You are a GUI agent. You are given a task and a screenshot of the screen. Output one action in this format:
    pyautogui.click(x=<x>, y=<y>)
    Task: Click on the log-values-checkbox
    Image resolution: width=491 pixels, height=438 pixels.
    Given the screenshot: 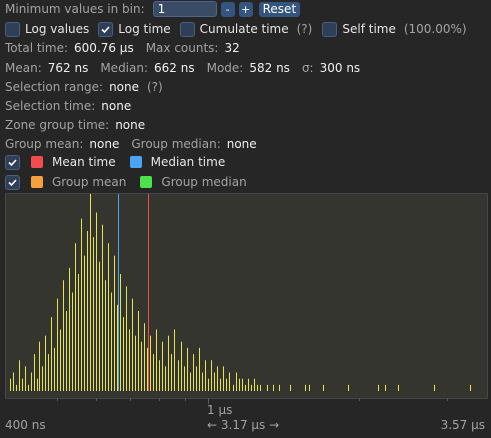 What is the action you would take?
    pyautogui.click(x=12, y=29)
    